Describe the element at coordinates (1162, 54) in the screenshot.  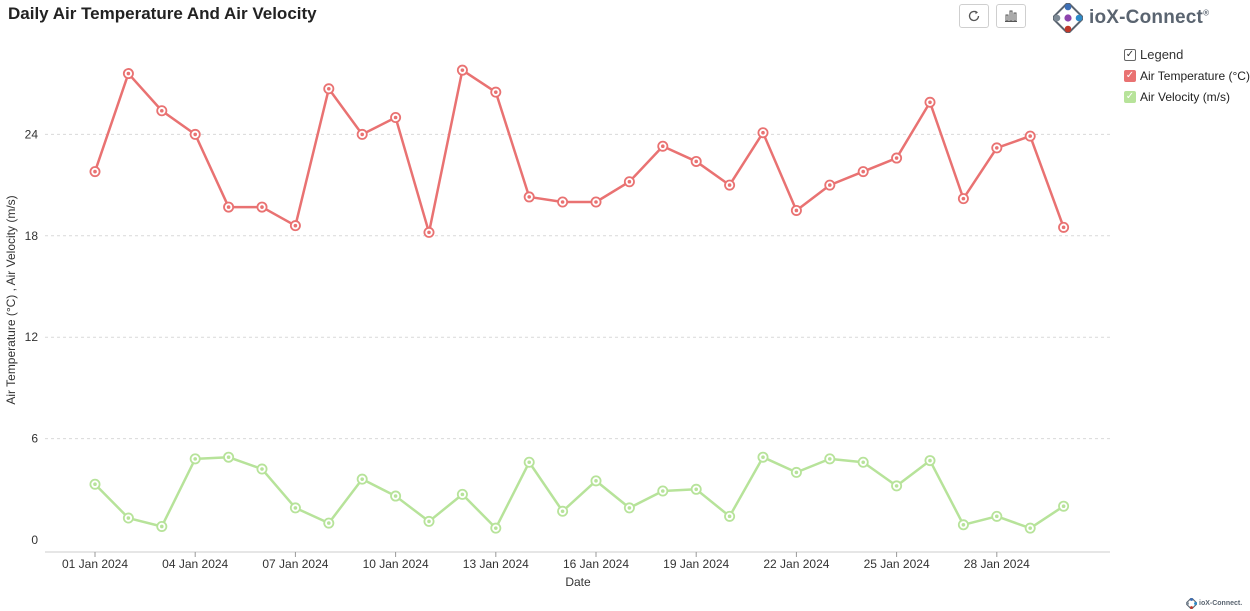
I see `legend-title: Legend` at that location.